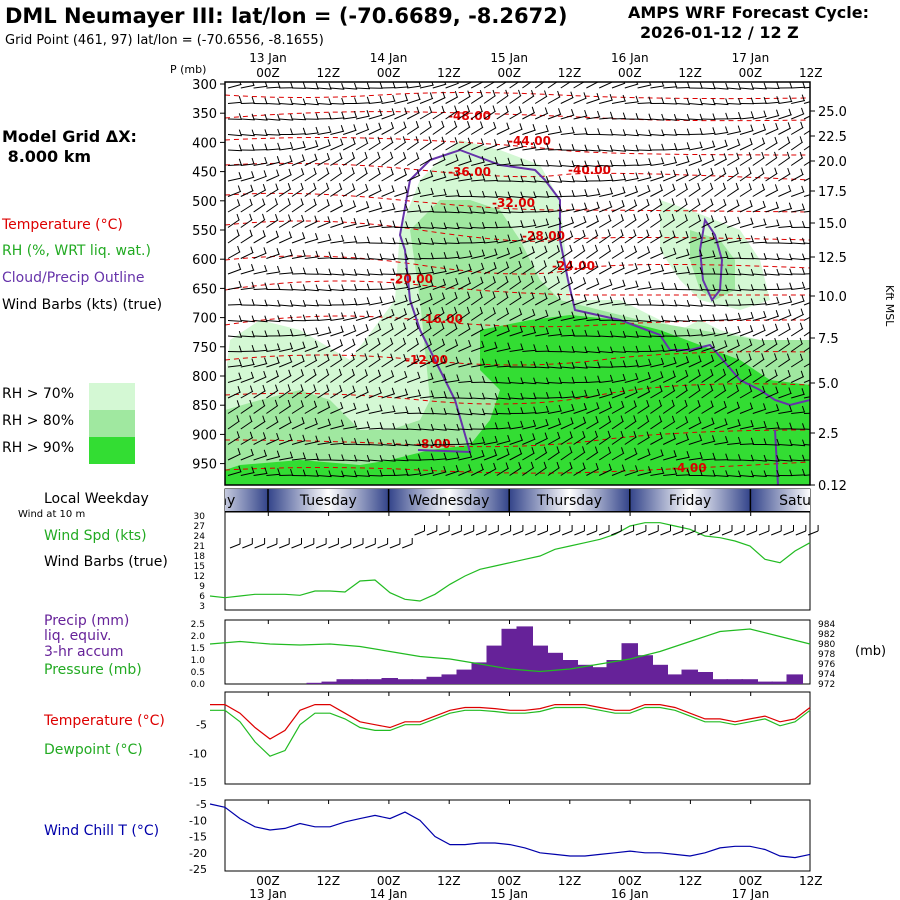 The height and width of the screenshot is (900, 900). I want to click on pressure-tick-label: 300, so click(204, 85).